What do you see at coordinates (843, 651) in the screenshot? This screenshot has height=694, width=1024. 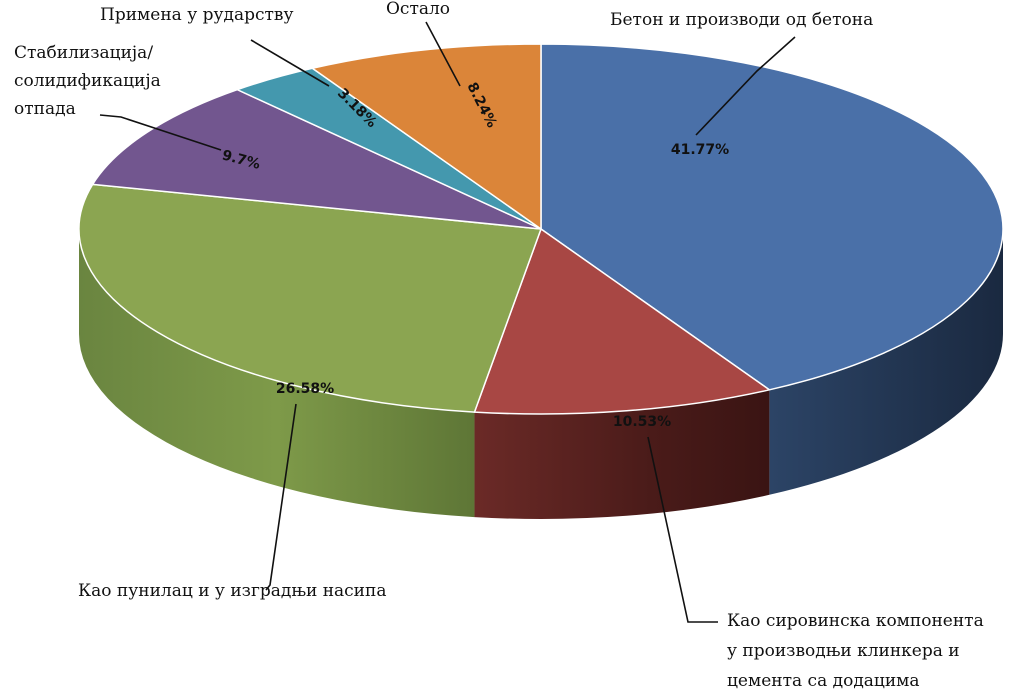 I see `category-label-1-line-2: у производњи клинкера и` at bounding box center [843, 651].